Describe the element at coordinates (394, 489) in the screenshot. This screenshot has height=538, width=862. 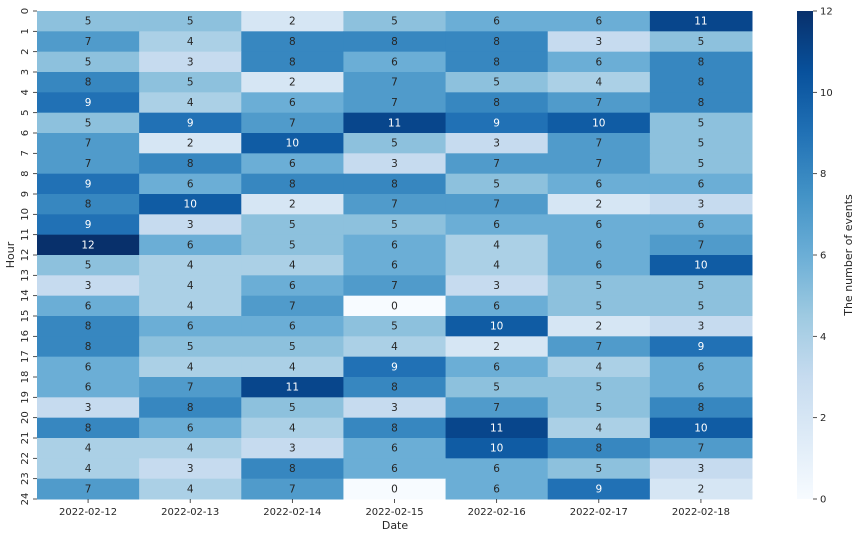
I see `cell-value-label: 0` at that location.